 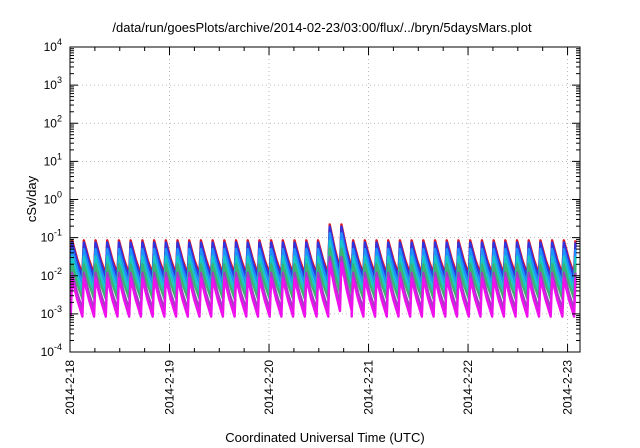 I want to click on x-tick-label: 2014-2-20, so click(x=269, y=387).